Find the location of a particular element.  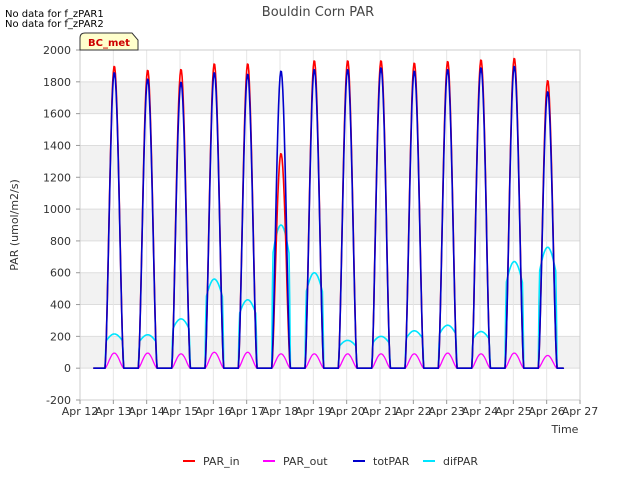

y-tick-label: 600 is located at coordinates (60, 273).